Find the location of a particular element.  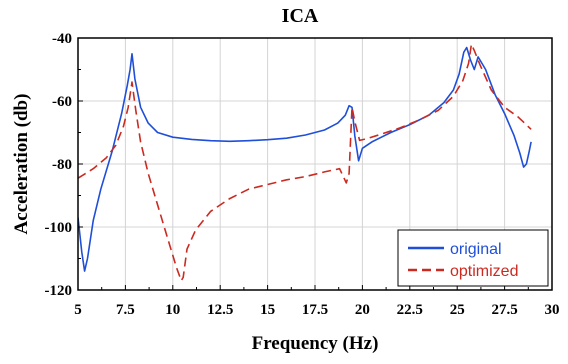

y-tick-label: -60 is located at coordinates (62, 102).